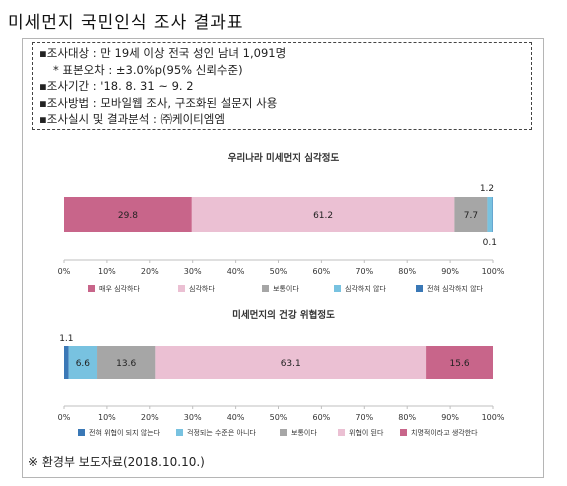  I want to click on value-label-2: 6.6, so click(83, 364).